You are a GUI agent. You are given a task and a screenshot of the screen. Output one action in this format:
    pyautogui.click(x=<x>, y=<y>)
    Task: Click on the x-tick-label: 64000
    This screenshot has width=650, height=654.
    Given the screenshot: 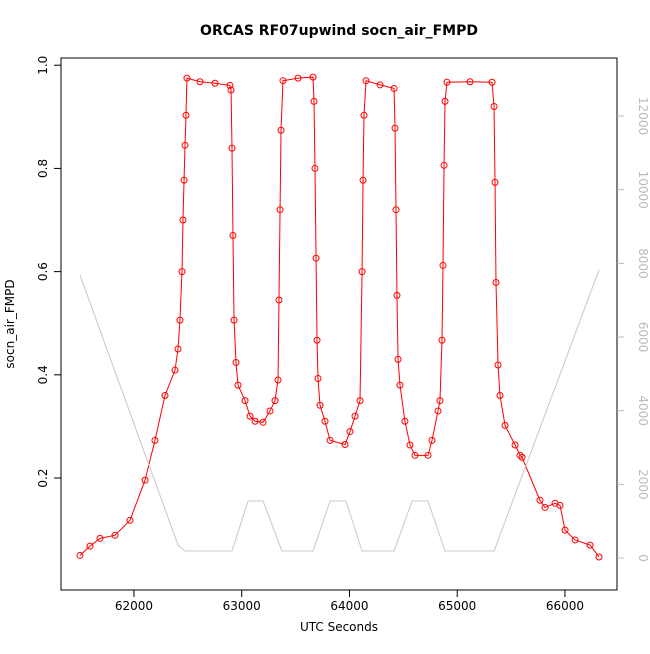 What is the action you would take?
    pyautogui.click(x=349, y=606)
    